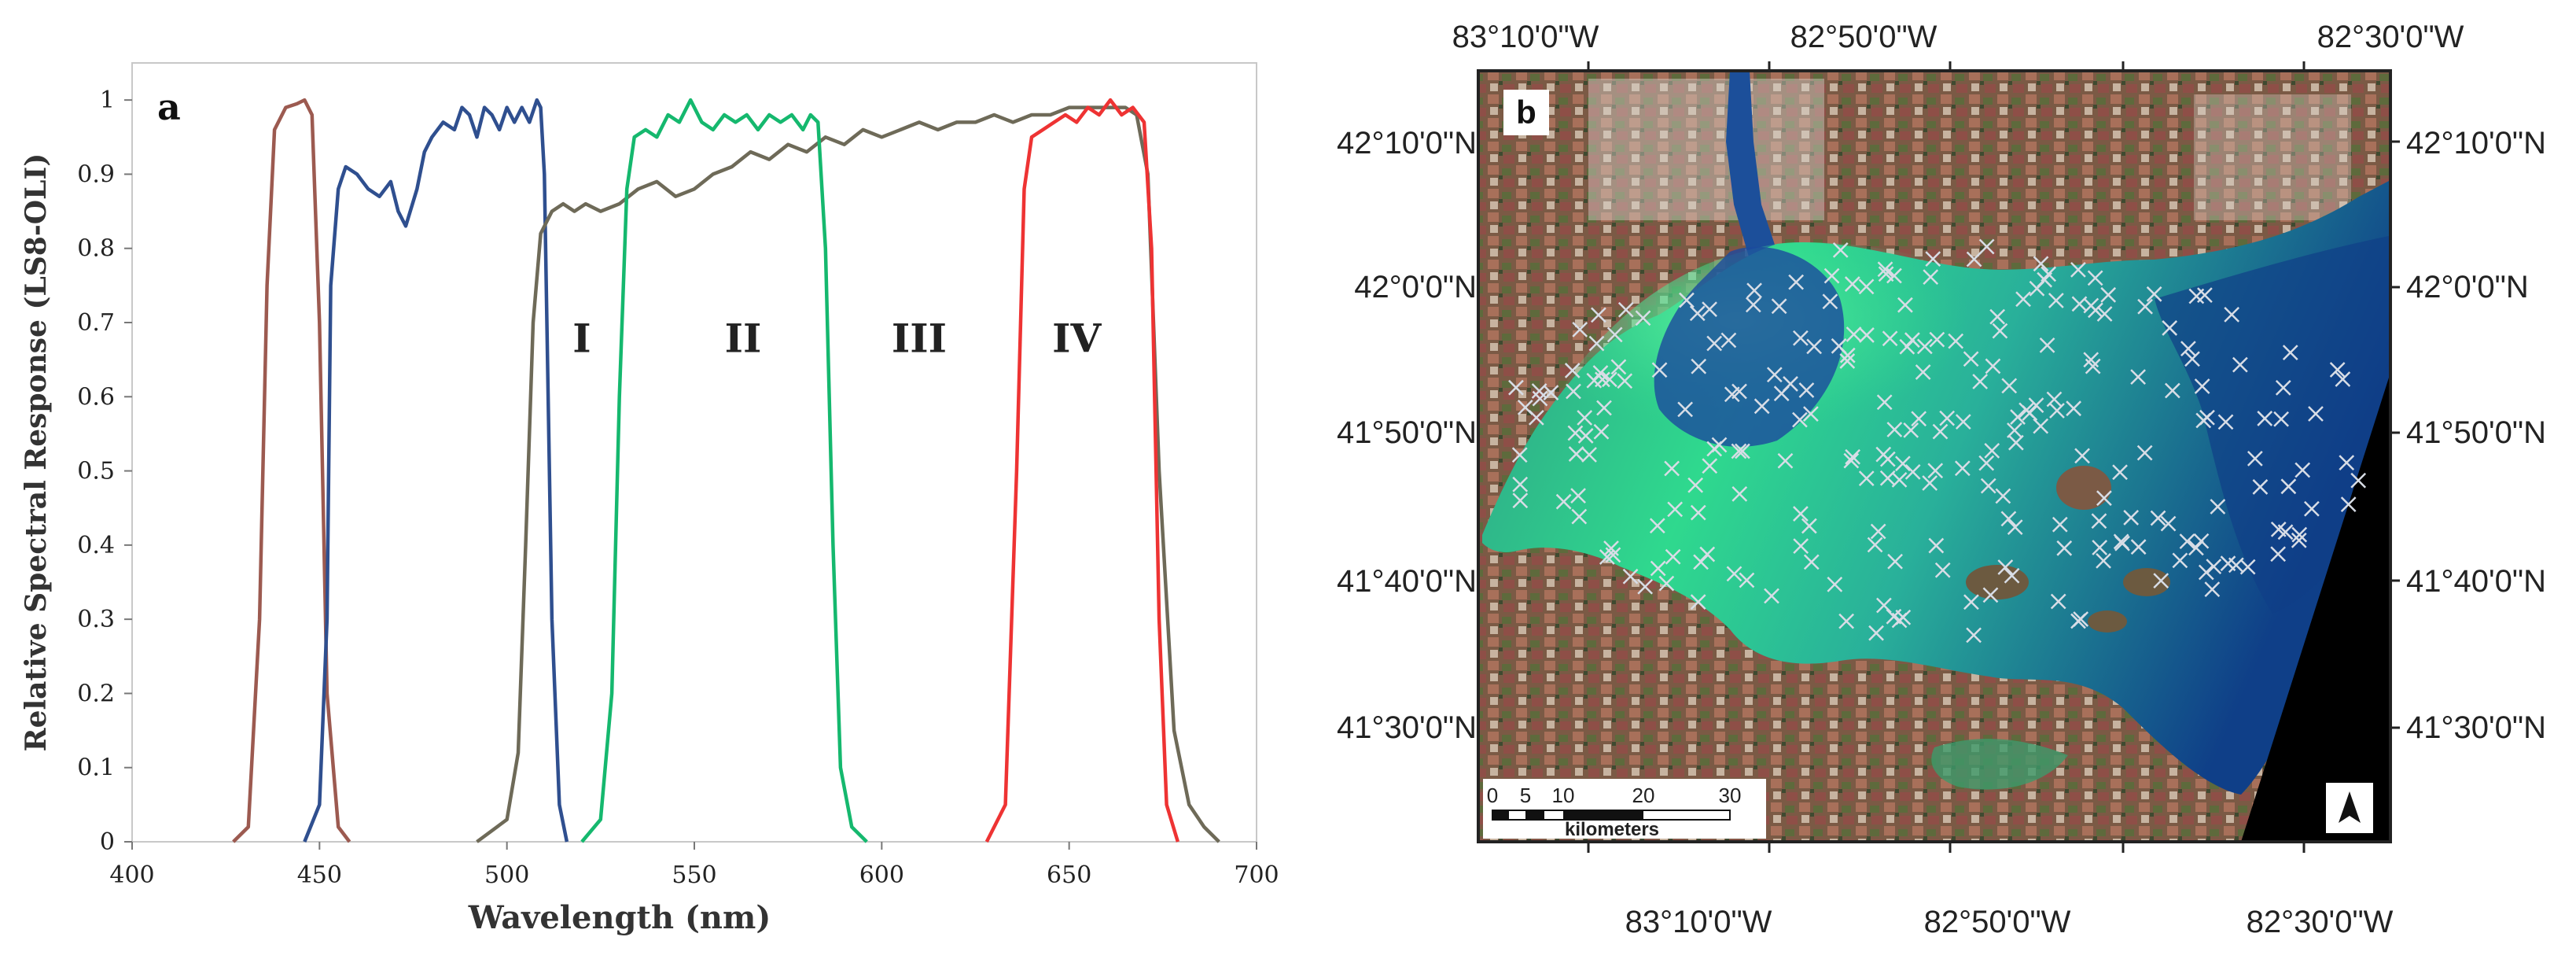  I want to click on scale-tick-label: 30, so click(1730, 795).